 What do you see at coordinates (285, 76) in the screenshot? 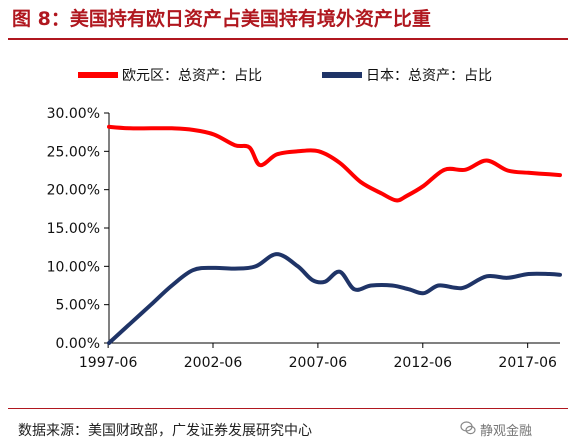
I see `legend: 欧元区：总资产：占比 日本：总资产：占比` at bounding box center [285, 76].